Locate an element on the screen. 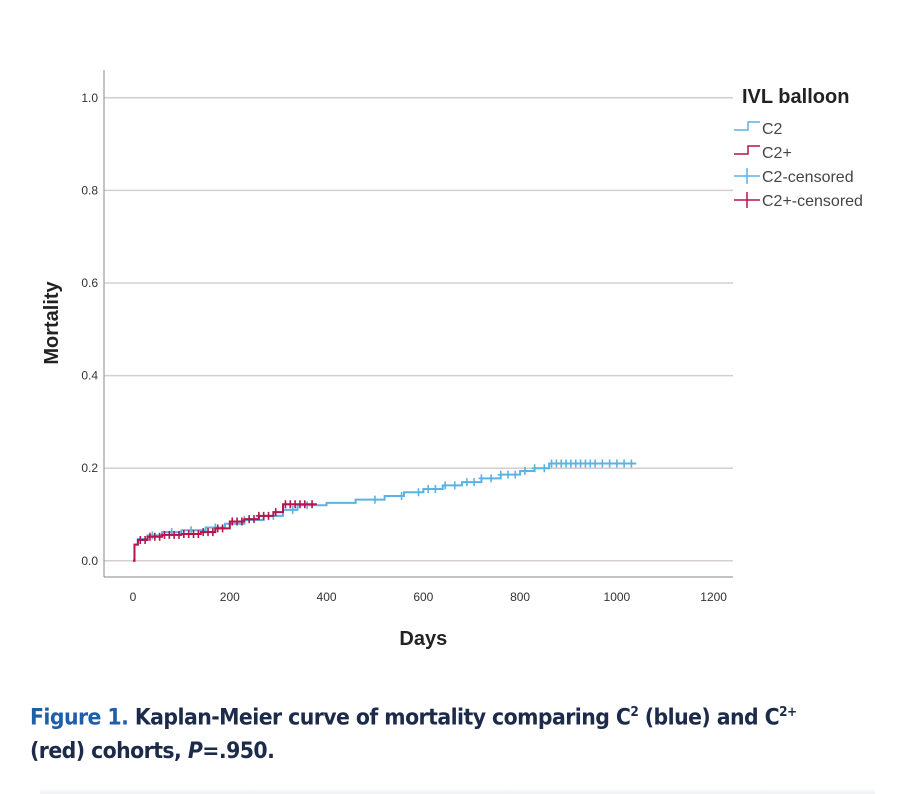 The height and width of the screenshot is (794, 915). x-tick-label: 1000 is located at coordinates (617, 597).